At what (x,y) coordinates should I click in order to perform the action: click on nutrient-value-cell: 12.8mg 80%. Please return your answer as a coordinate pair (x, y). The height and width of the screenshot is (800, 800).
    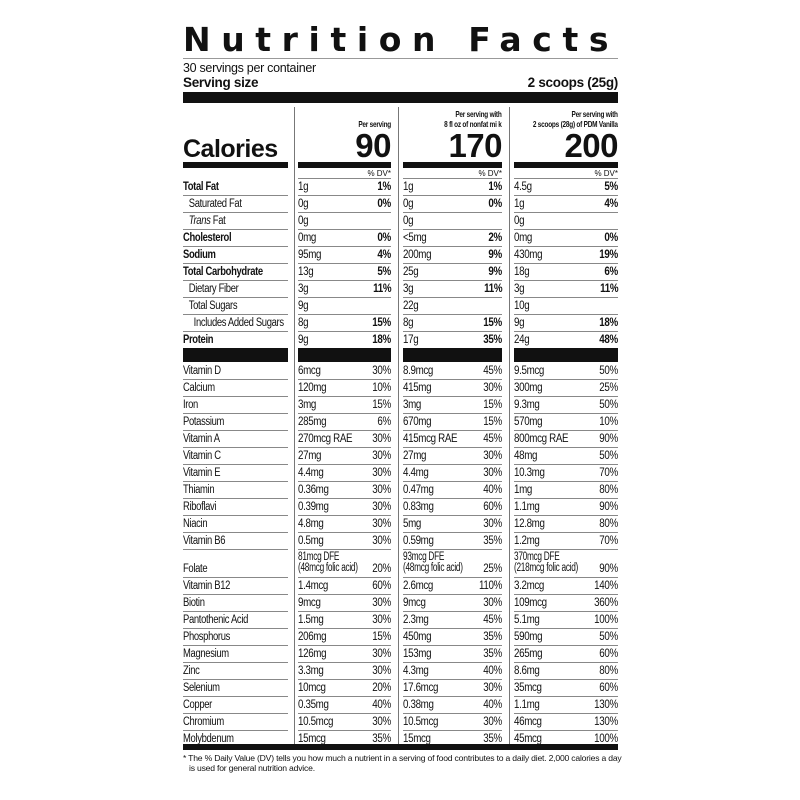
    Looking at the image, I should click on (566, 524).